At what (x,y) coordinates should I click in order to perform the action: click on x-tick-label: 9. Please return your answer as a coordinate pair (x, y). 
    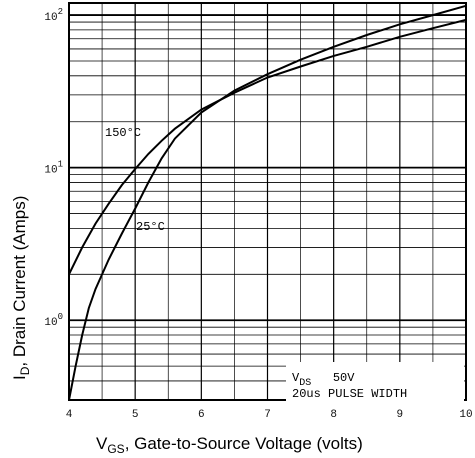
    Looking at the image, I should click on (400, 415).